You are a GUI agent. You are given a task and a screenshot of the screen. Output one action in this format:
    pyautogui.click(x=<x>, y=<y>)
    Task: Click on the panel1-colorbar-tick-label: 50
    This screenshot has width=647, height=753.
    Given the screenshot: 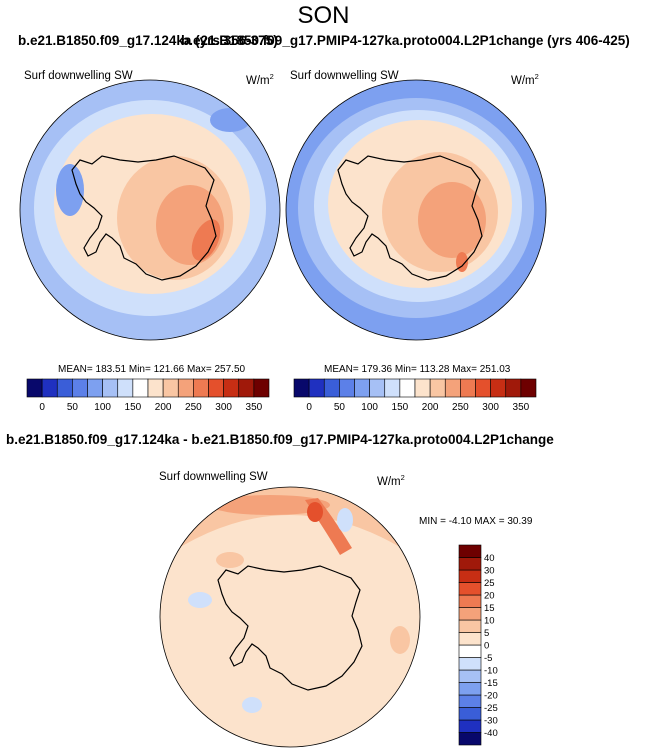 What is the action you would take?
    pyautogui.click(x=73, y=407)
    